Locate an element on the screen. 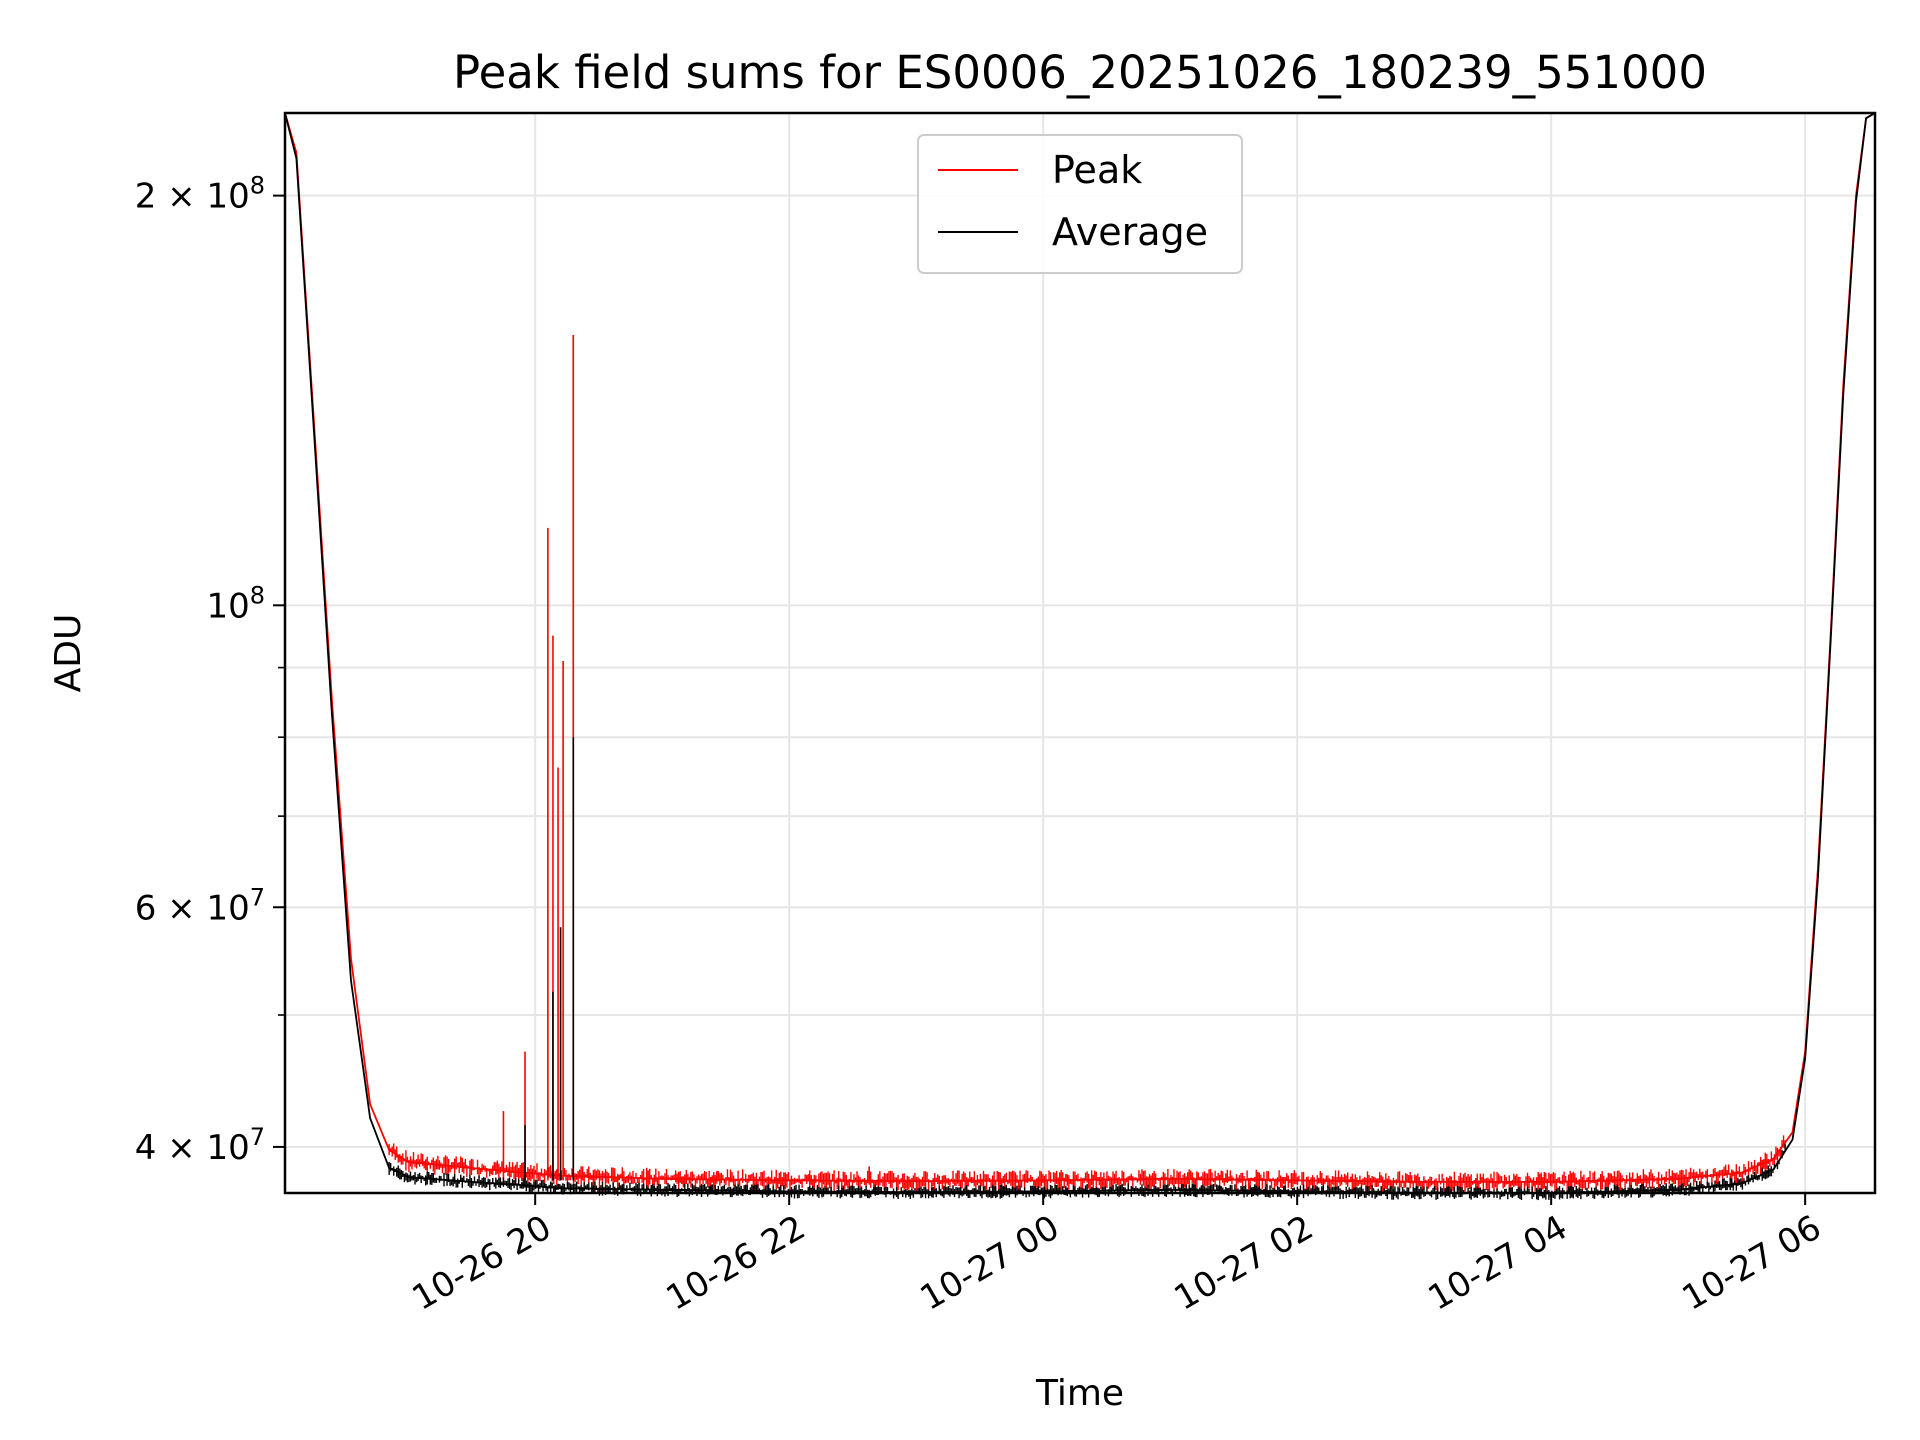 The height and width of the screenshot is (1440, 1920). y-axis-label: ADU is located at coordinates (68, 653).